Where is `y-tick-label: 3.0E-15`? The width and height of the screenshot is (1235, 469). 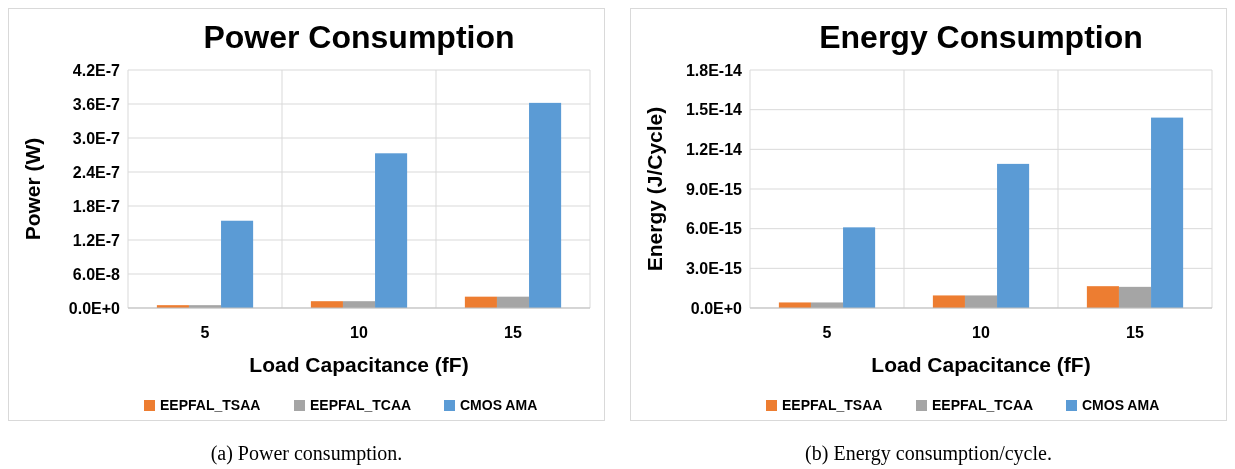 y-tick-label: 3.0E-15 is located at coordinates (714, 268).